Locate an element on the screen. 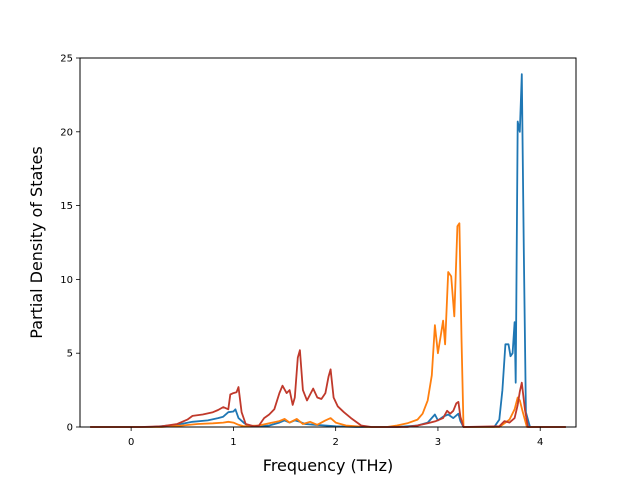 The height and width of the screenshot is (480, 640). y-axis-label: Partial Density of States is located at coordinates (36, 242).